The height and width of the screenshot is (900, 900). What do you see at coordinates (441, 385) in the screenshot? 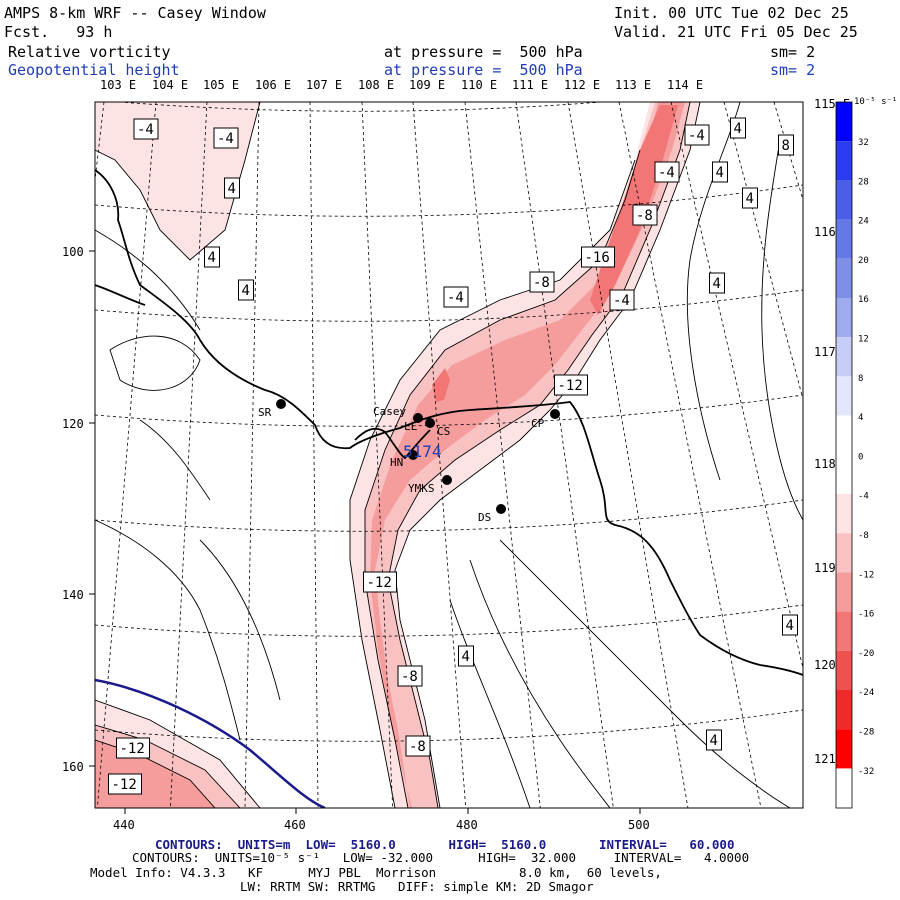
I see `vort-shade-minus16-b` at bounding box center [441, 385].